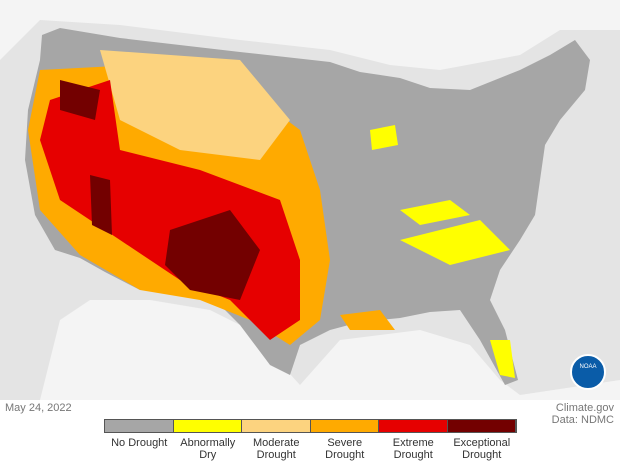  Describe the element at coordinates (584, 408) in the screenshot. I see `credit: Climate.gov` at that location.